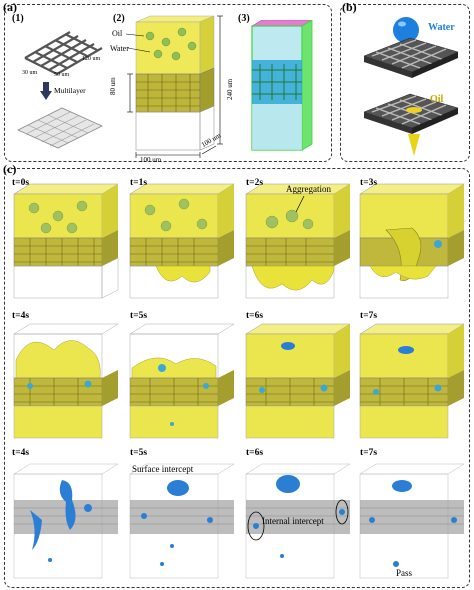  Describe the element at coordinates (293, 521) in the screenshot. I see `internal-intercept-annotation: Internal intercept` at that location.